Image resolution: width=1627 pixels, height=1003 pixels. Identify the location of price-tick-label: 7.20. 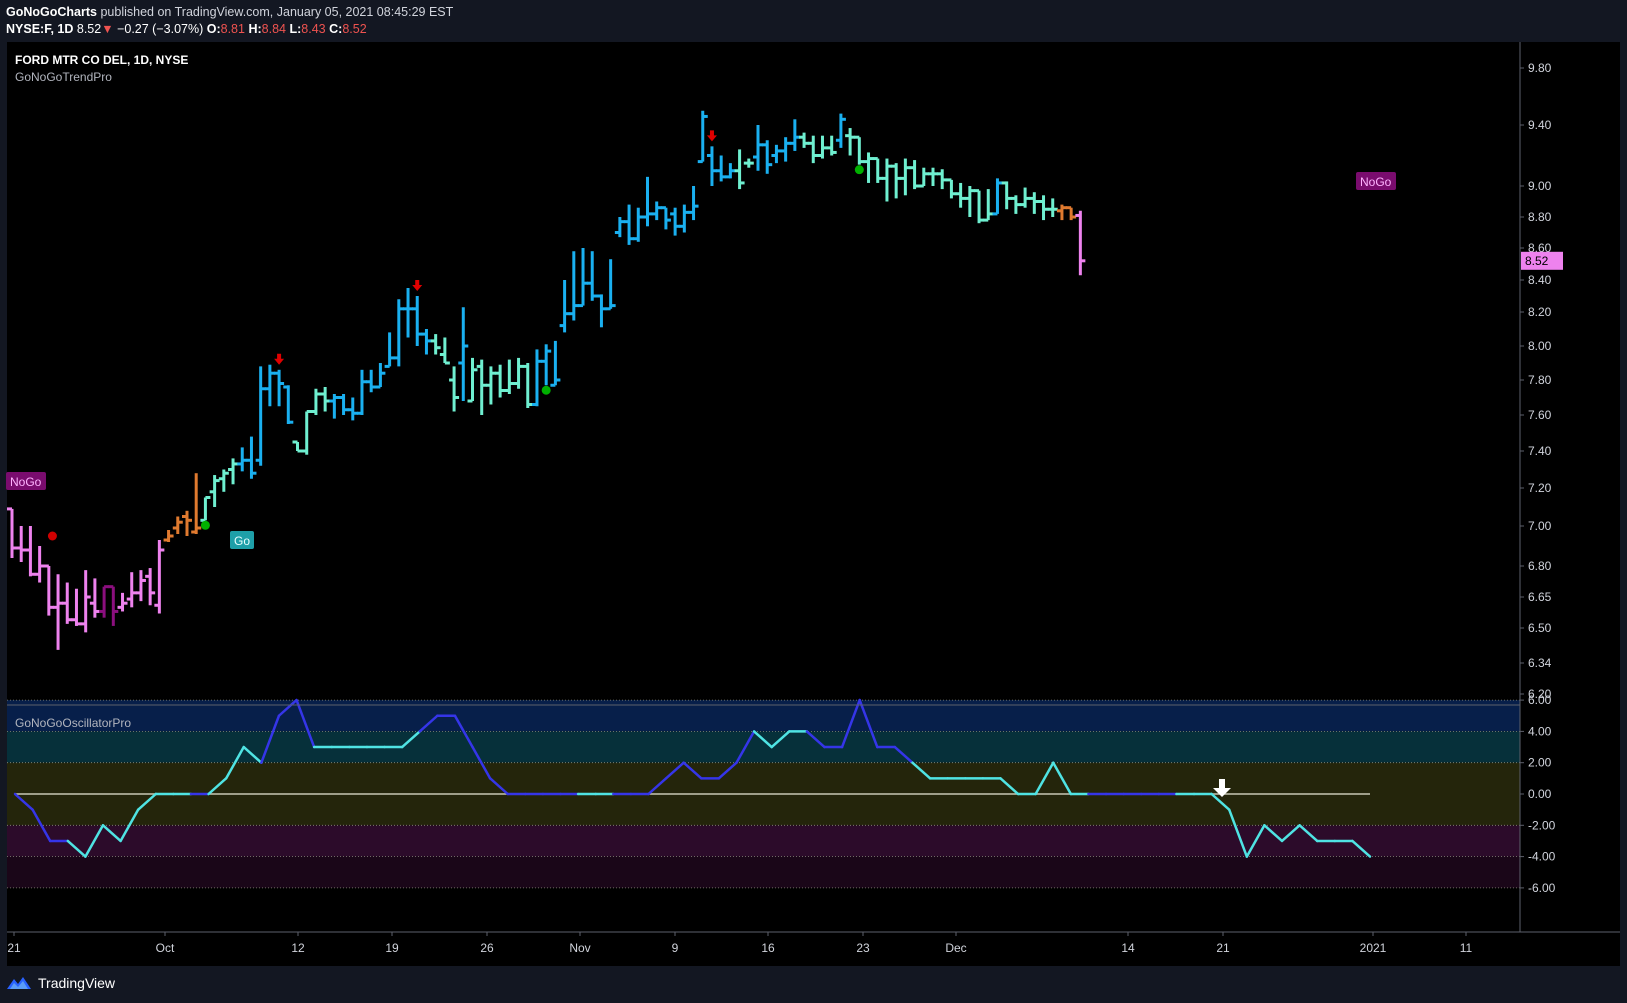
(1540, 488).